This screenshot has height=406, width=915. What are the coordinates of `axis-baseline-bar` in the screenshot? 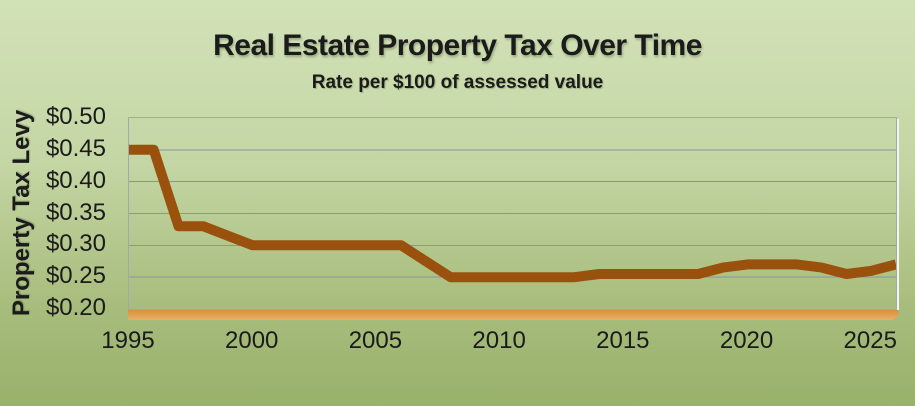 It's located at (513, 315).